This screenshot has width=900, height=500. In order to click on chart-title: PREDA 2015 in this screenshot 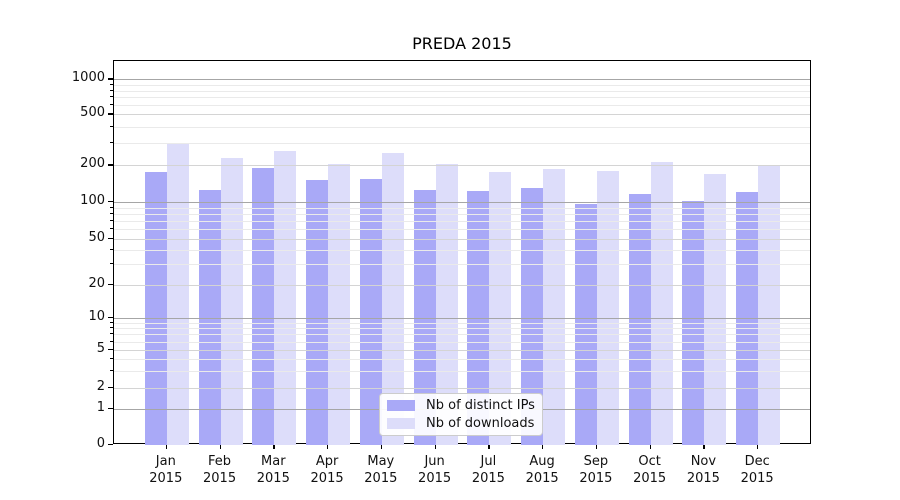, I will do `click(462, 43)`.